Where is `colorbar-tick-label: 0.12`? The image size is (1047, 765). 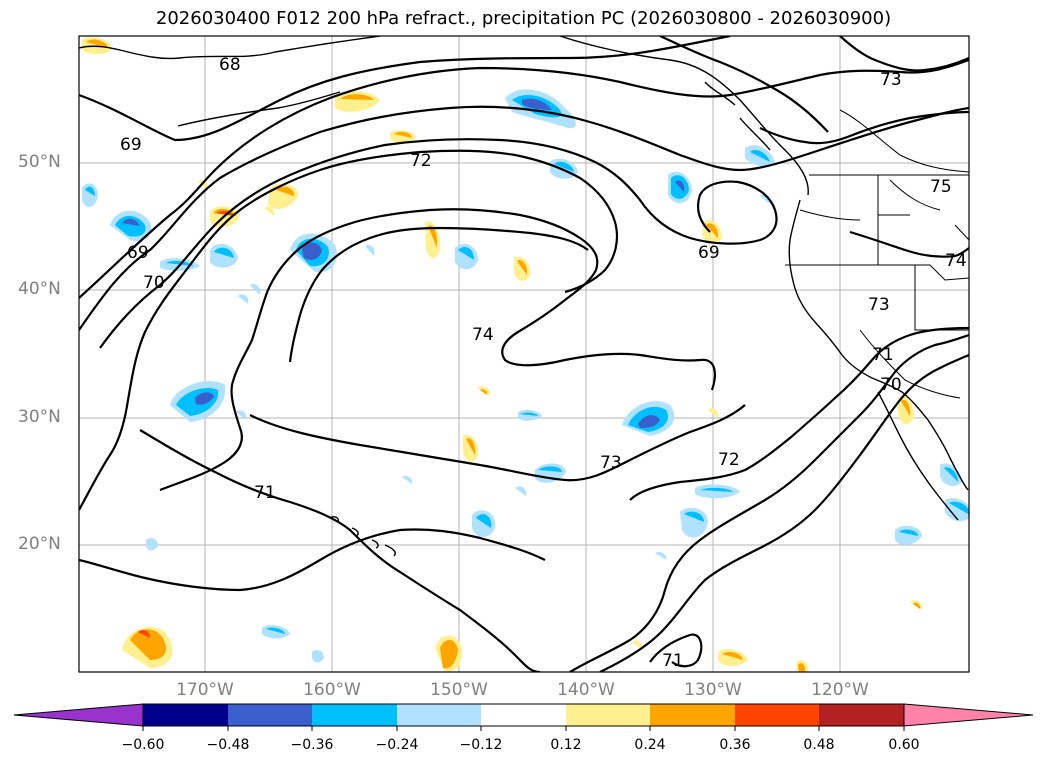 colorbar-tick-label: 0.12 is located at coordinates (566, 745).